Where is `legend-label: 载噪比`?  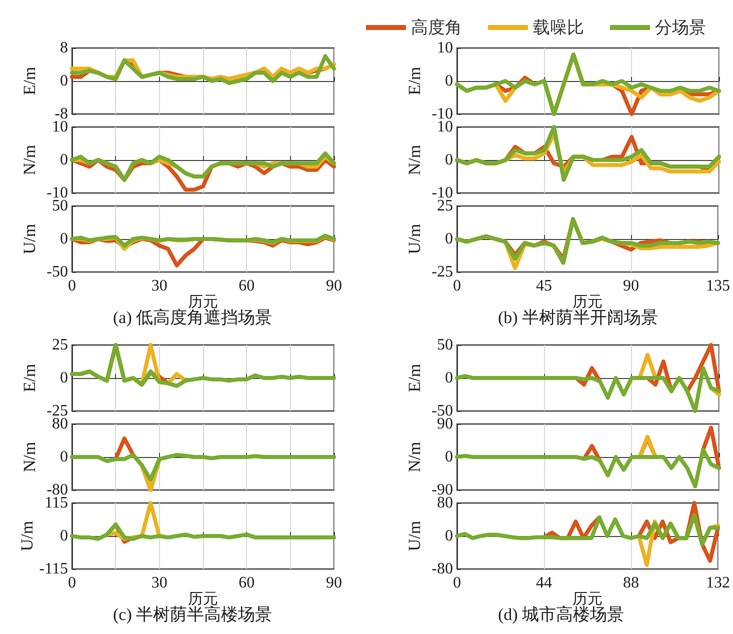 legend-label: 载噪比 is located at coordinates (558, 27).